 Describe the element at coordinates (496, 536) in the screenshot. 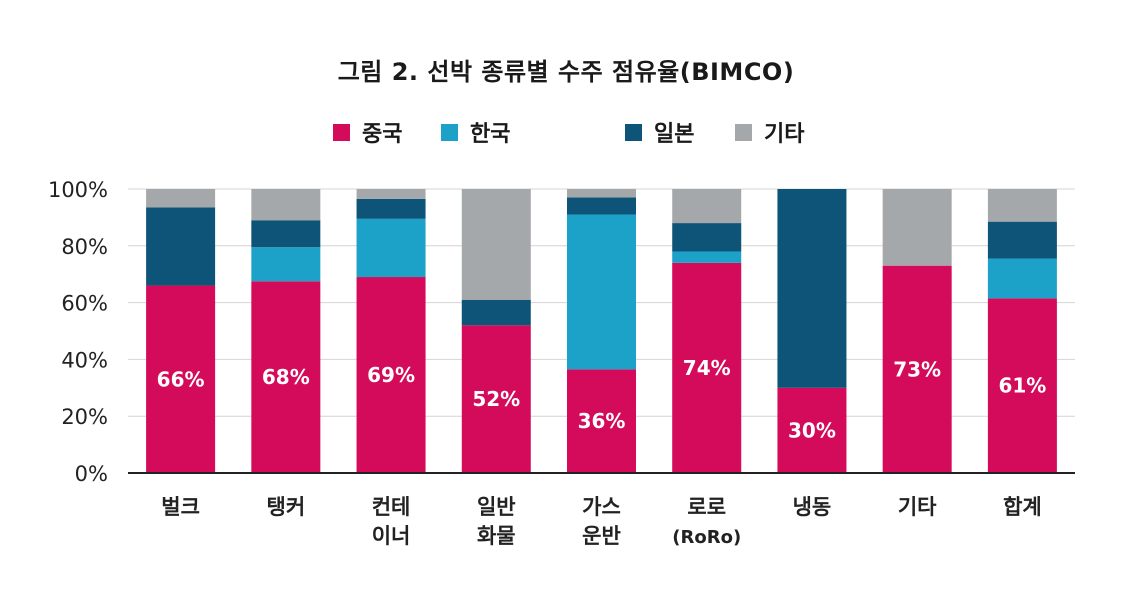

I see `x-category-label: 화물` at that location.